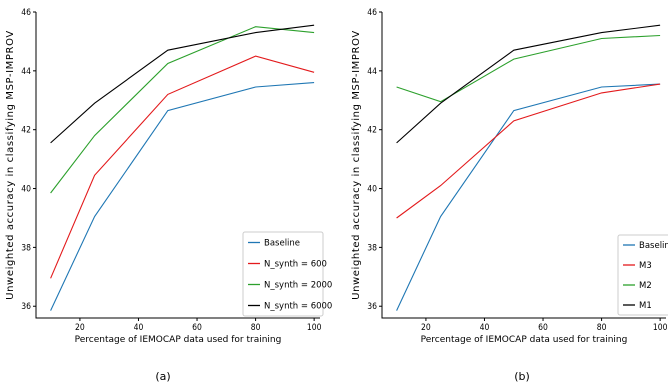 This screenshot has width=668, height=385. Describe the element at coordinates (298, 286) in the screenshot. I see `legend-label: N_synth = 2000` at that location.